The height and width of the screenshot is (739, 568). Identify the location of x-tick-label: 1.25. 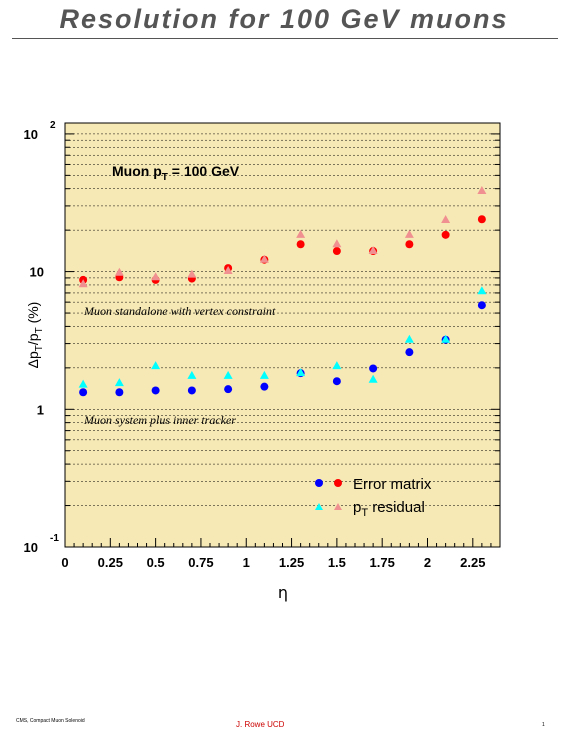
(291, 562).